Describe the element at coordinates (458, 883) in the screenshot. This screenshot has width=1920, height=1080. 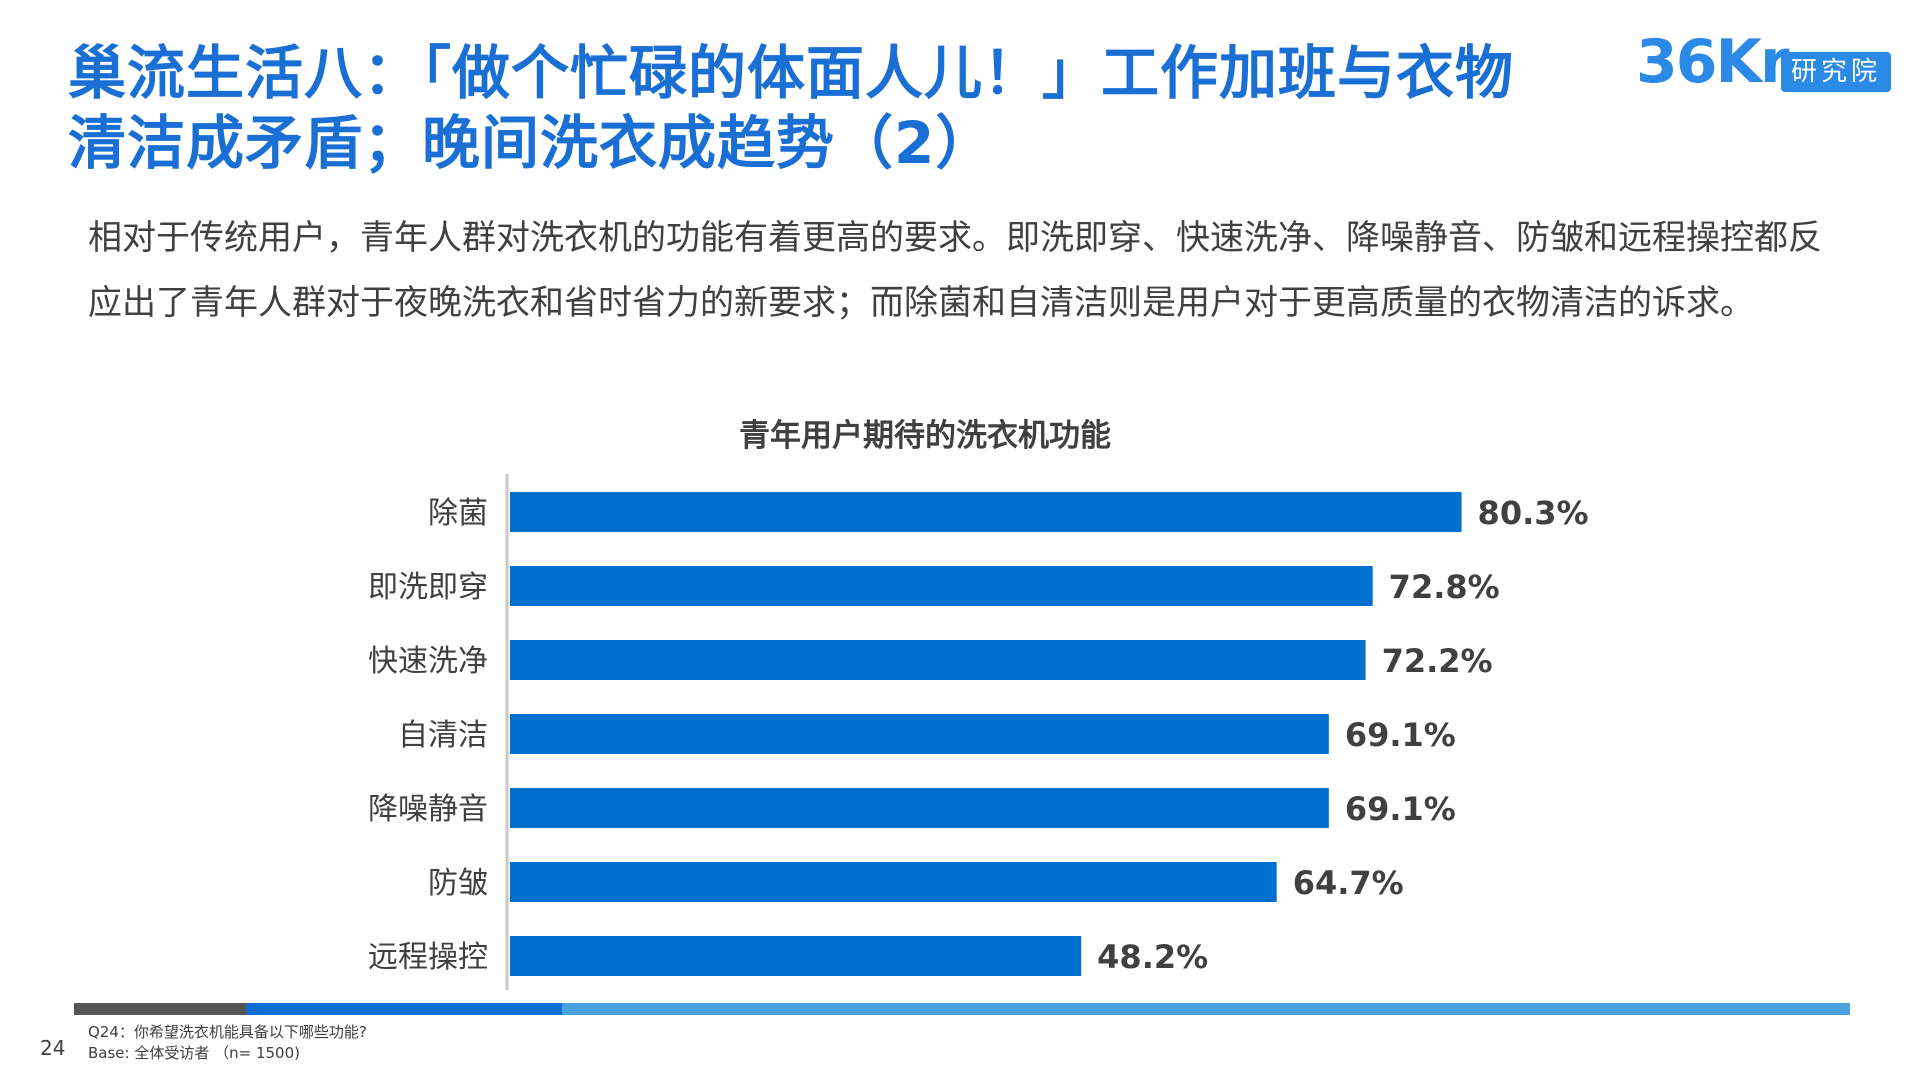
I see `category-label: 防皱` at that location.